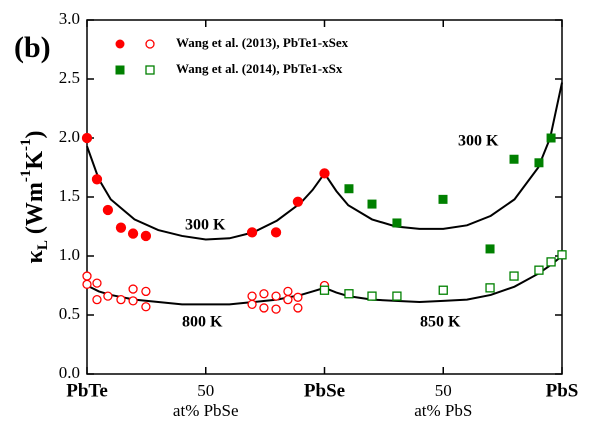 The height and width of the screenshot is (427, 593). What do you see at coordinates (35, 257) in the screenshot?
I see `y-axis-label-part: κ` at bounding box center [35, 257].